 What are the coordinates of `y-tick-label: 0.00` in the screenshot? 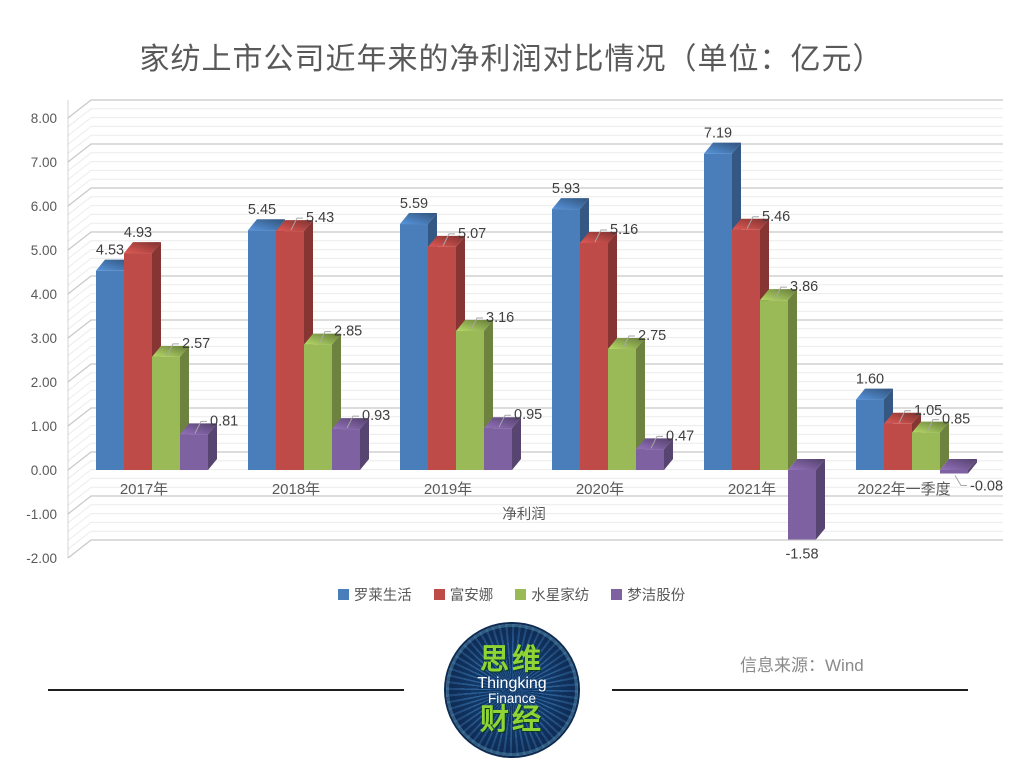 It's located at (44, 470).